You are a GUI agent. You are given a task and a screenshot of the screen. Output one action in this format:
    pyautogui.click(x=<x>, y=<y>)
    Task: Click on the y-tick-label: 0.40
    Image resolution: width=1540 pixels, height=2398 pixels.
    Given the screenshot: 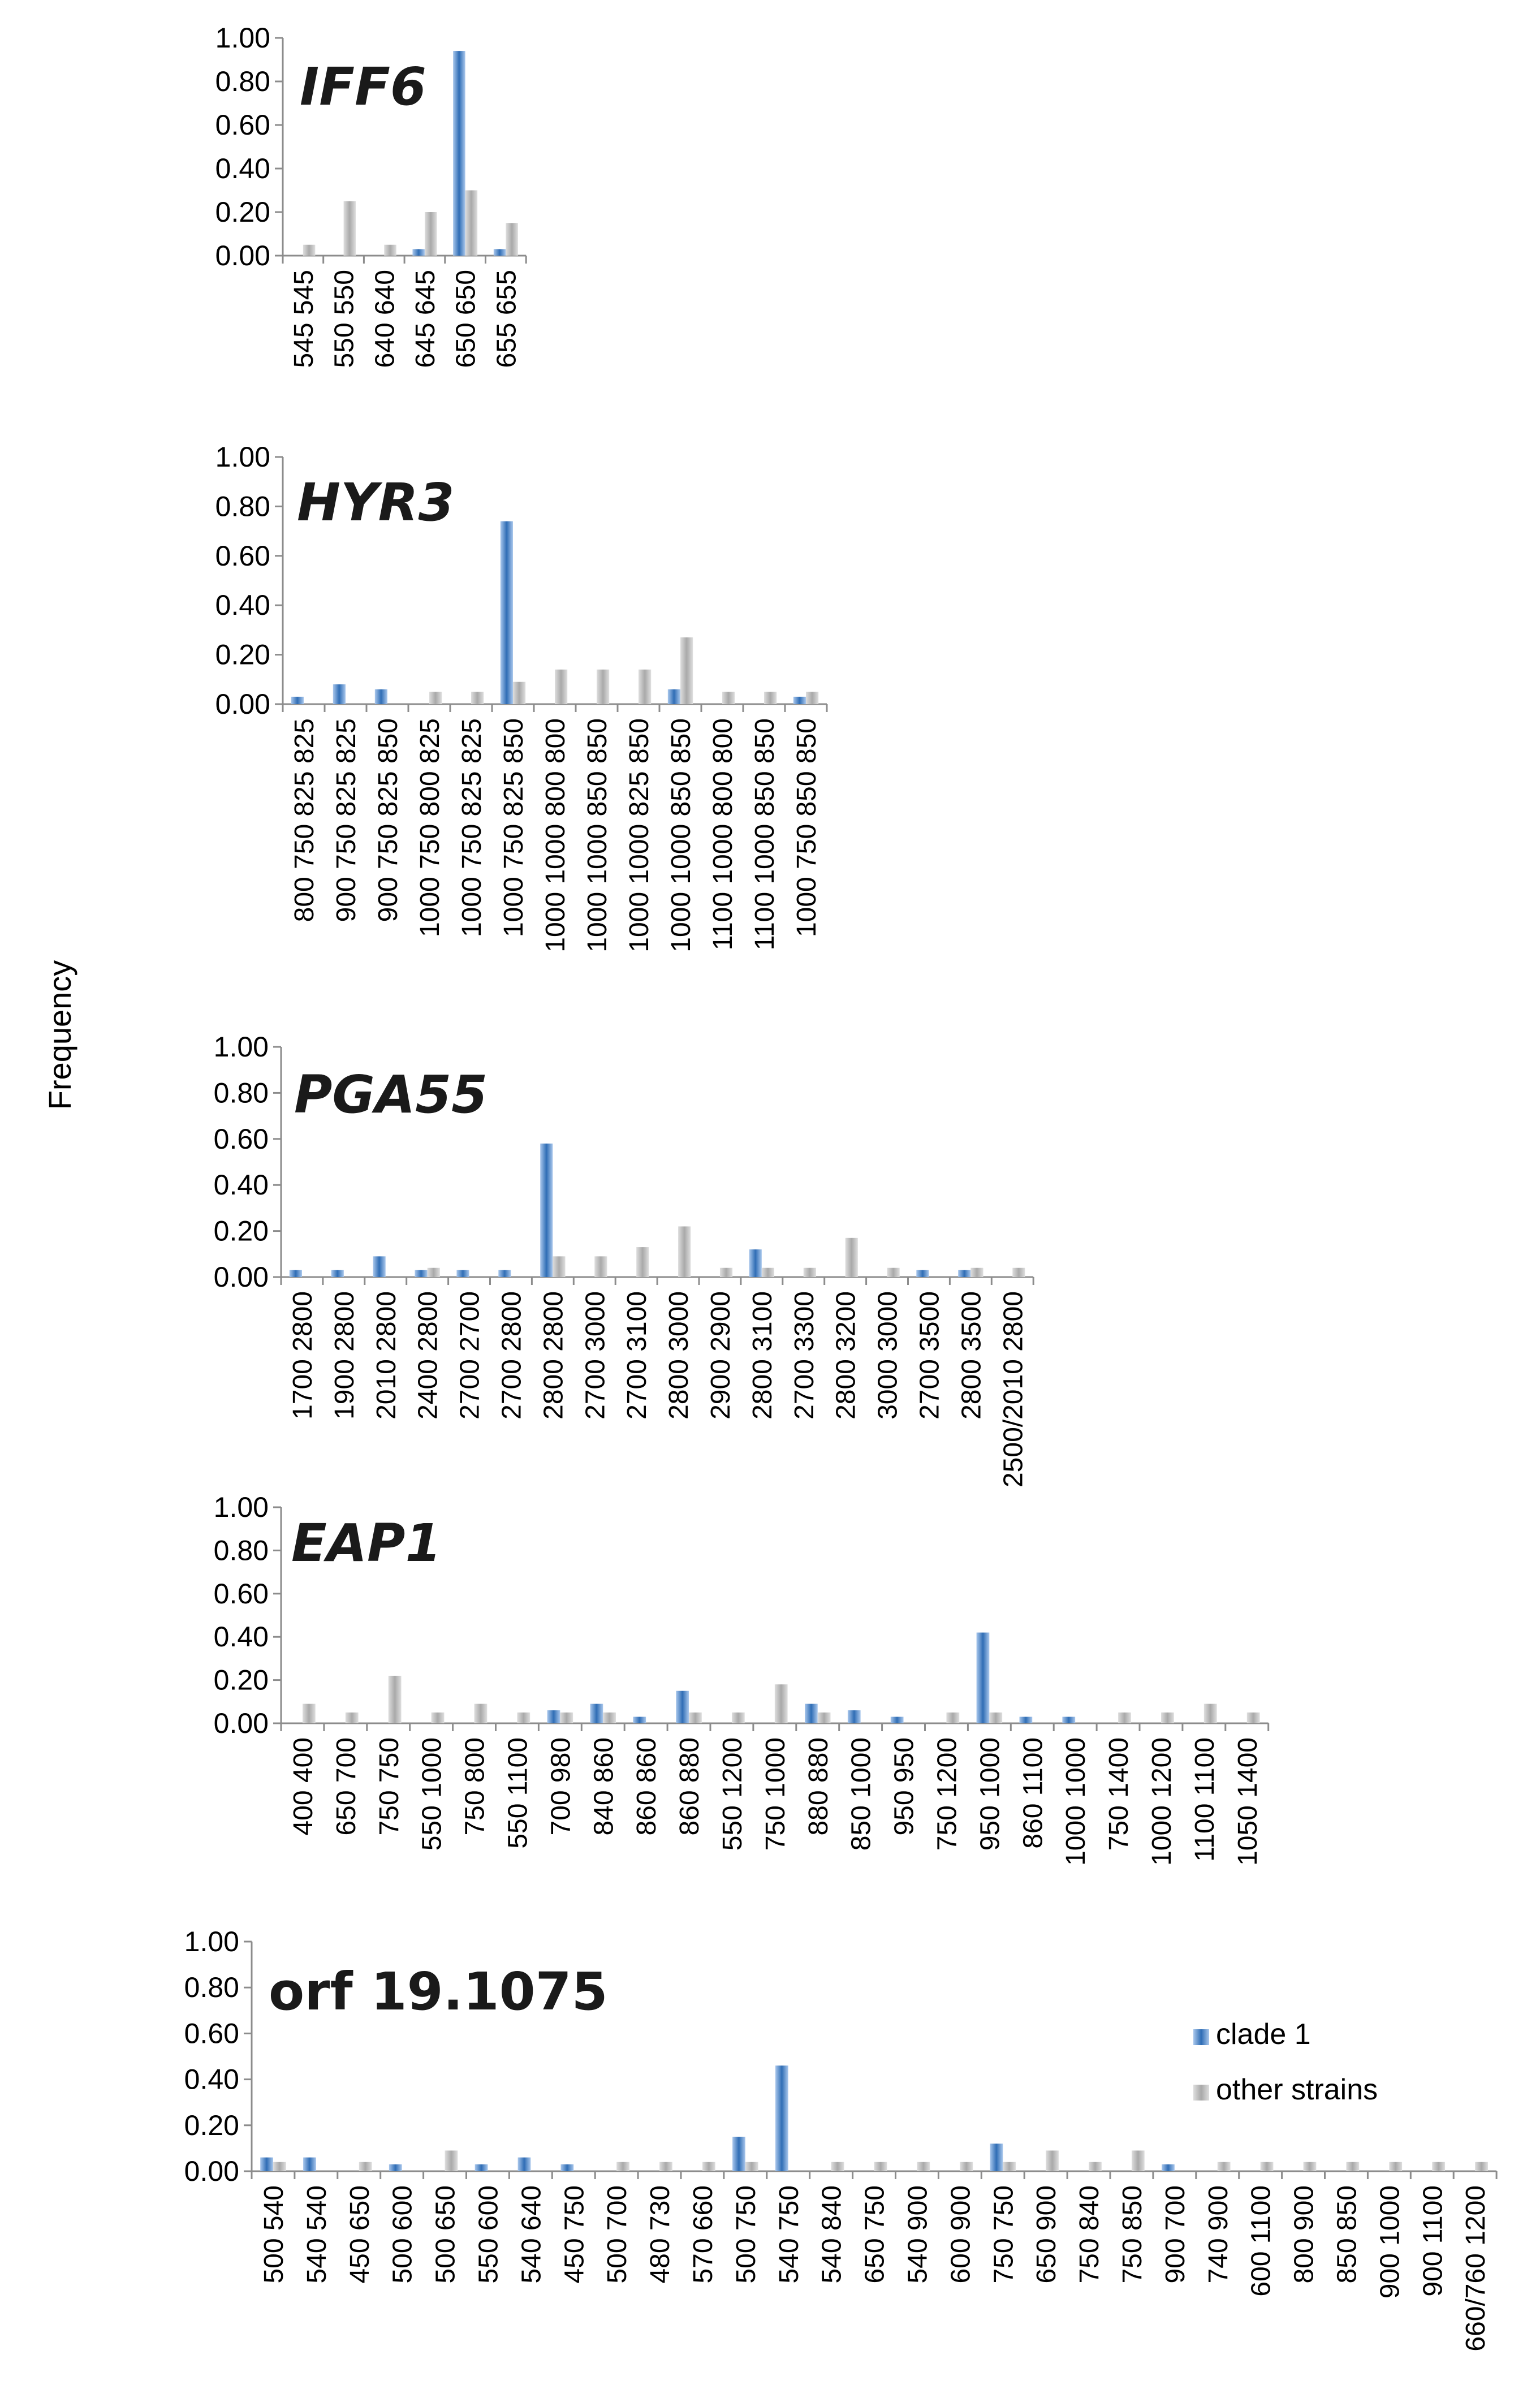 What is the action you would take?
    pyautogui.click(x=241, y=1185)
    